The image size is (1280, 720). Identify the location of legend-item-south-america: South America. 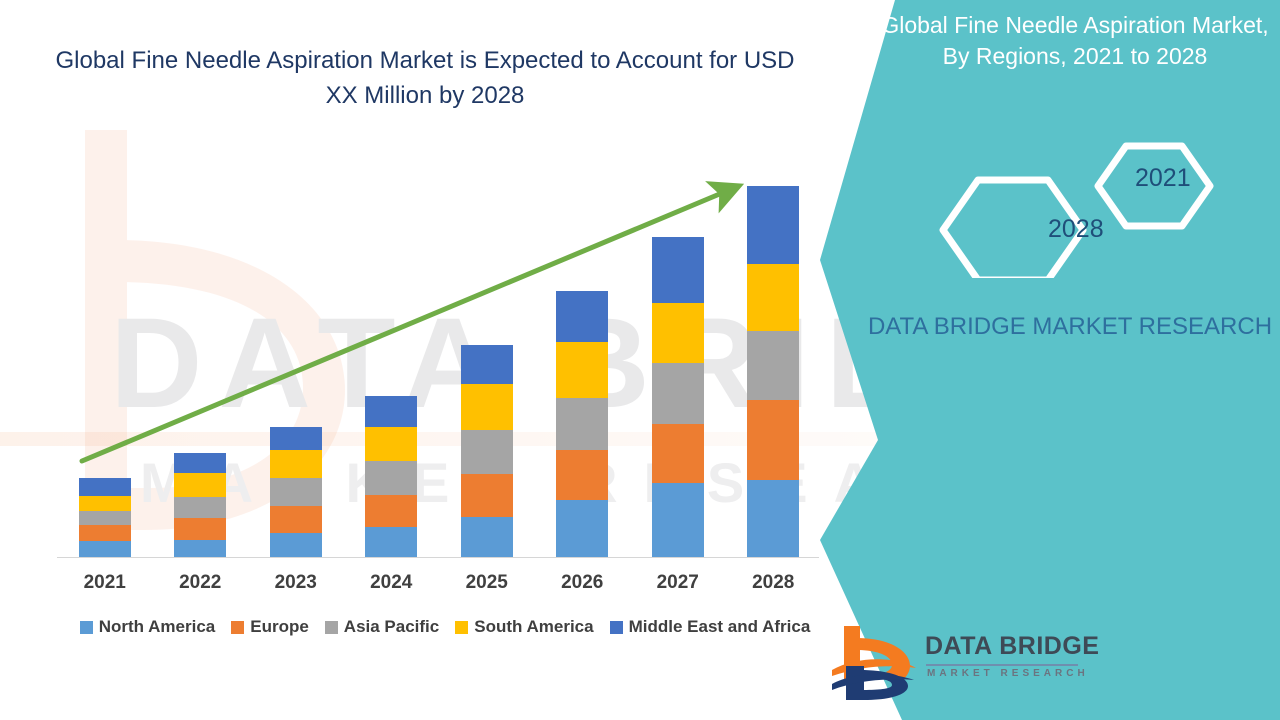
(524, 627).